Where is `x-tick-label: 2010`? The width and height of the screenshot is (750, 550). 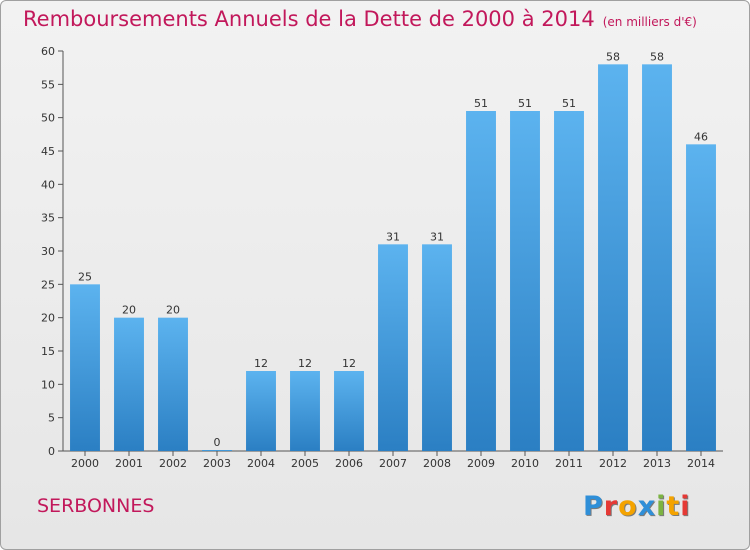 x-tick-label: 2010 is located at coordinates (525, 463).